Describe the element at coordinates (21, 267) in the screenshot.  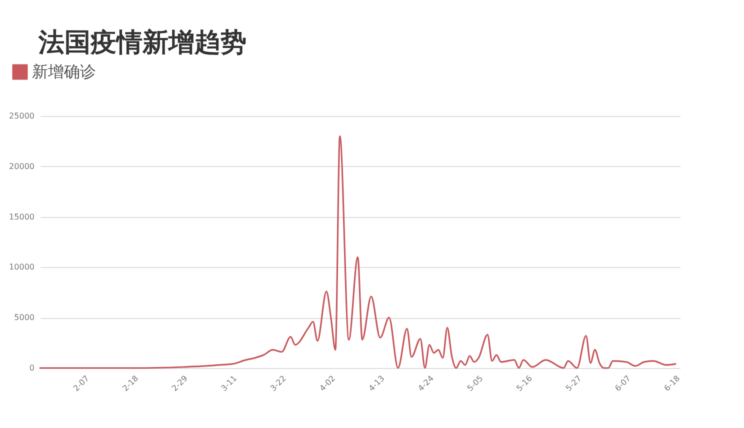
I see `y-tick-label: 10000` at that location.